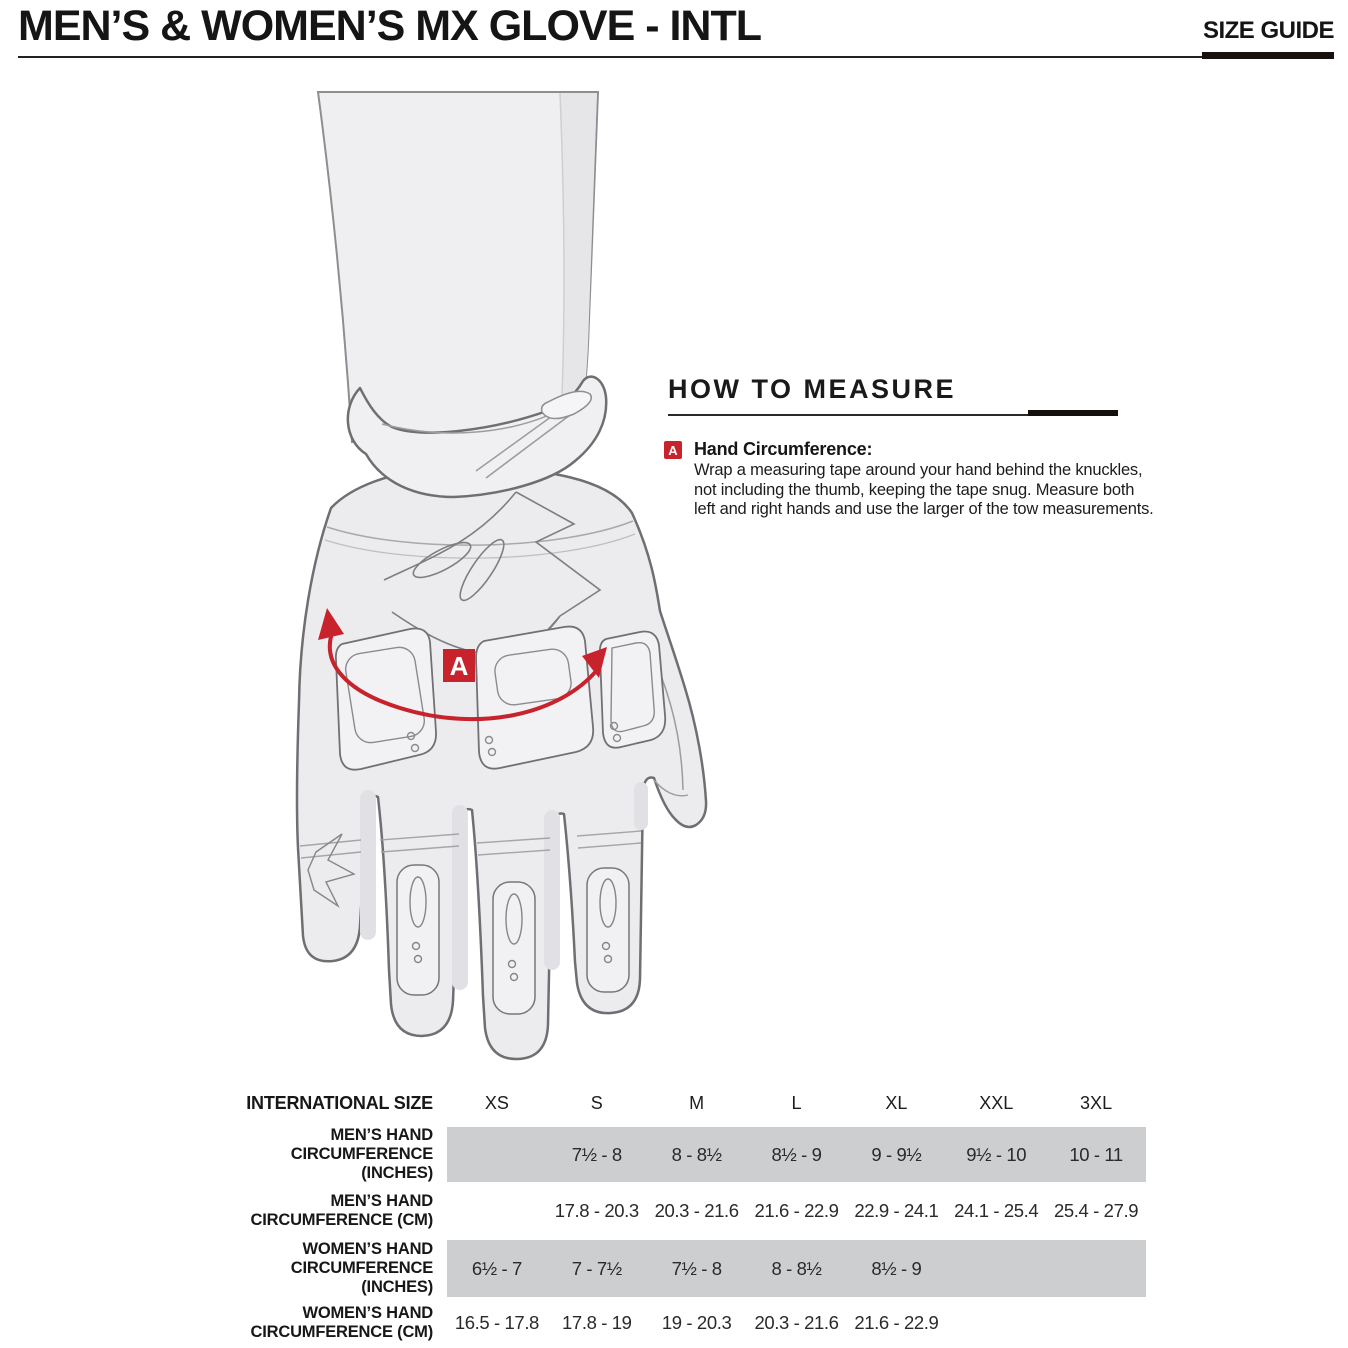  Describe the element at coordinates (496, 1322) in the screenshot. I see `table-cell: 16.5 - 17.8` at that location.